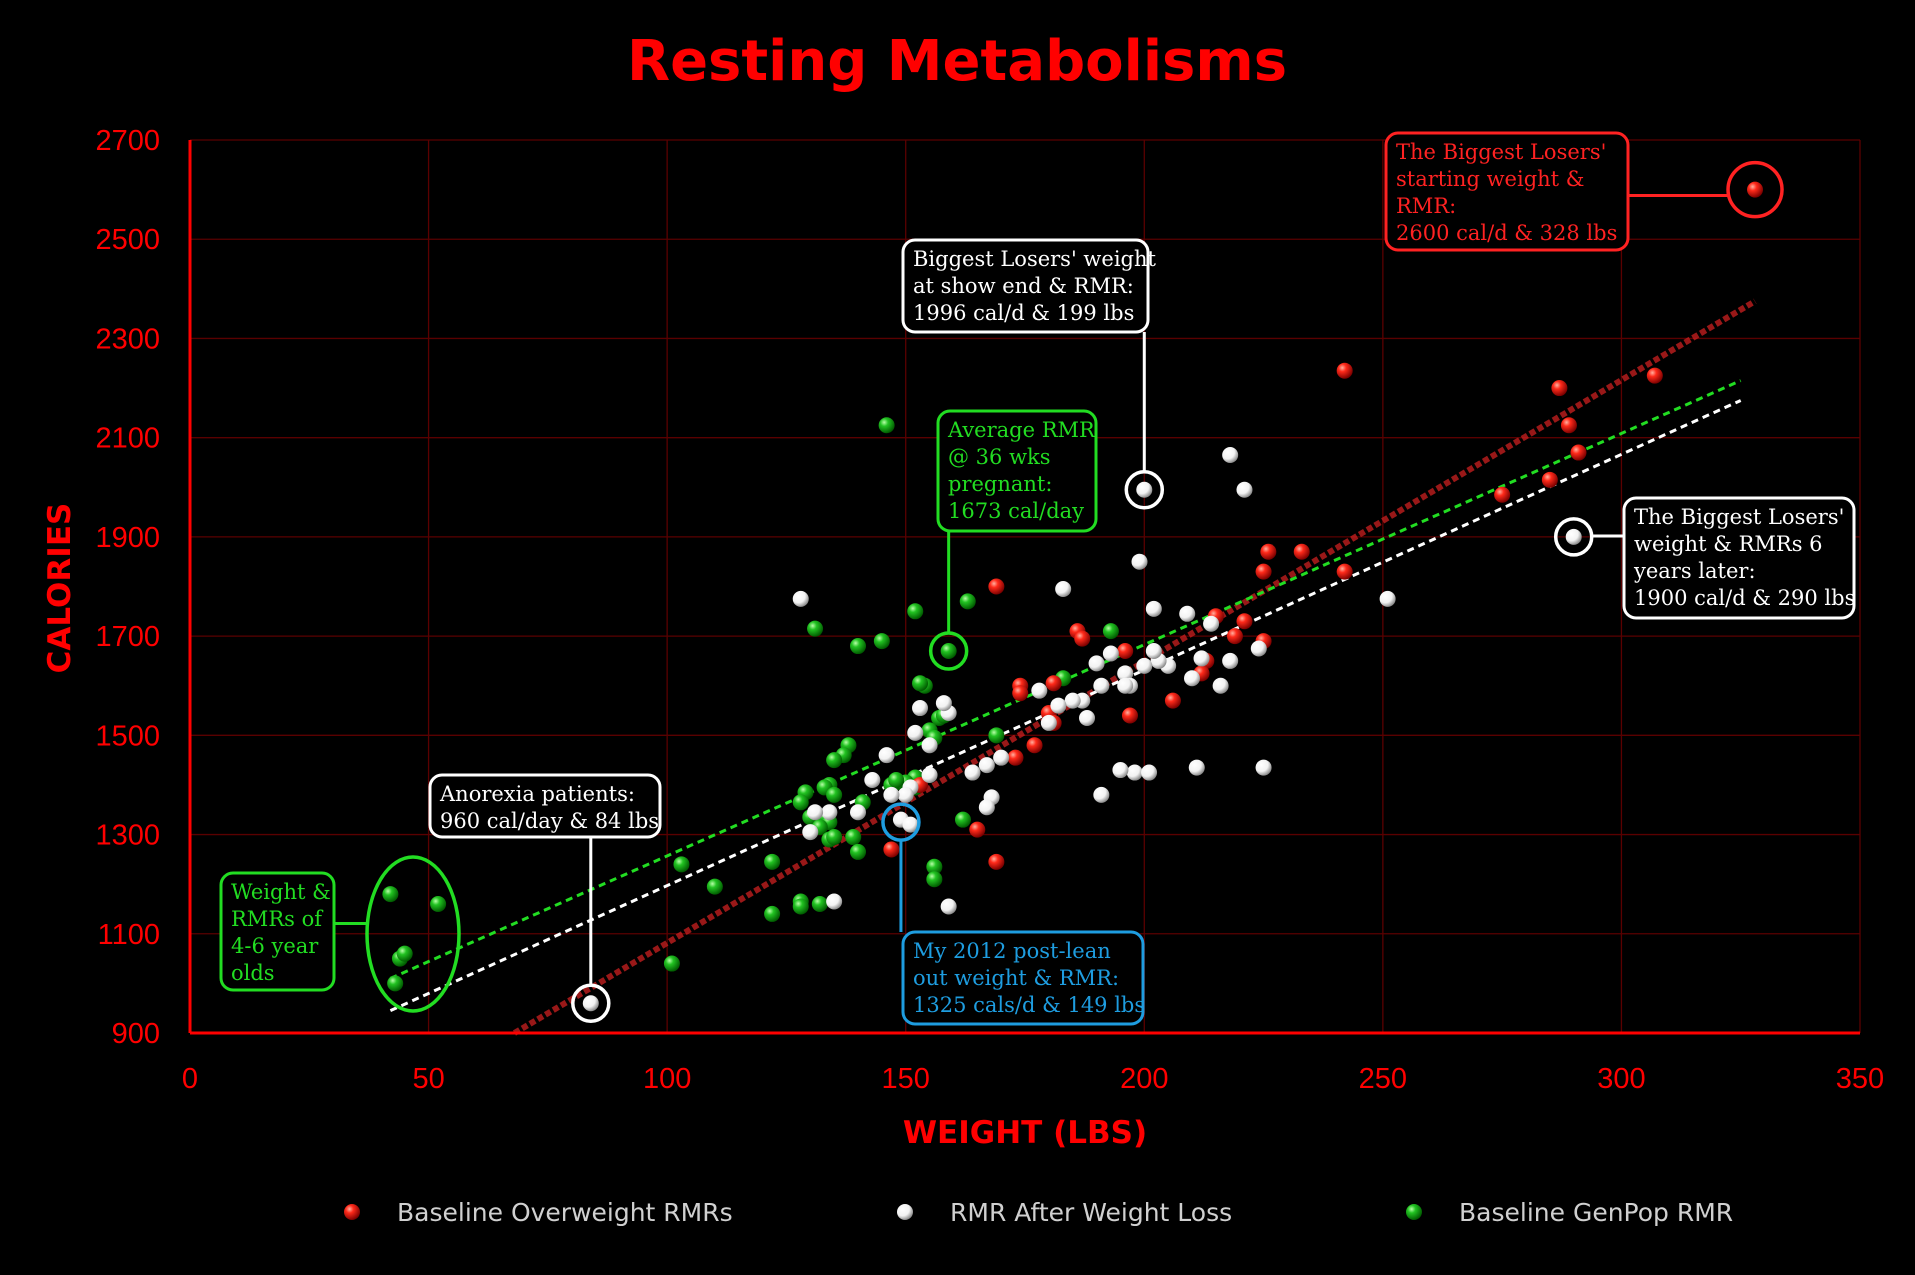 The width and height of the screenshot is (1915, 1275). What do you see at coordinates (127, 836) in the screenshot?
I see `y-tick-label: 1300` at bounding box center [127, 836].